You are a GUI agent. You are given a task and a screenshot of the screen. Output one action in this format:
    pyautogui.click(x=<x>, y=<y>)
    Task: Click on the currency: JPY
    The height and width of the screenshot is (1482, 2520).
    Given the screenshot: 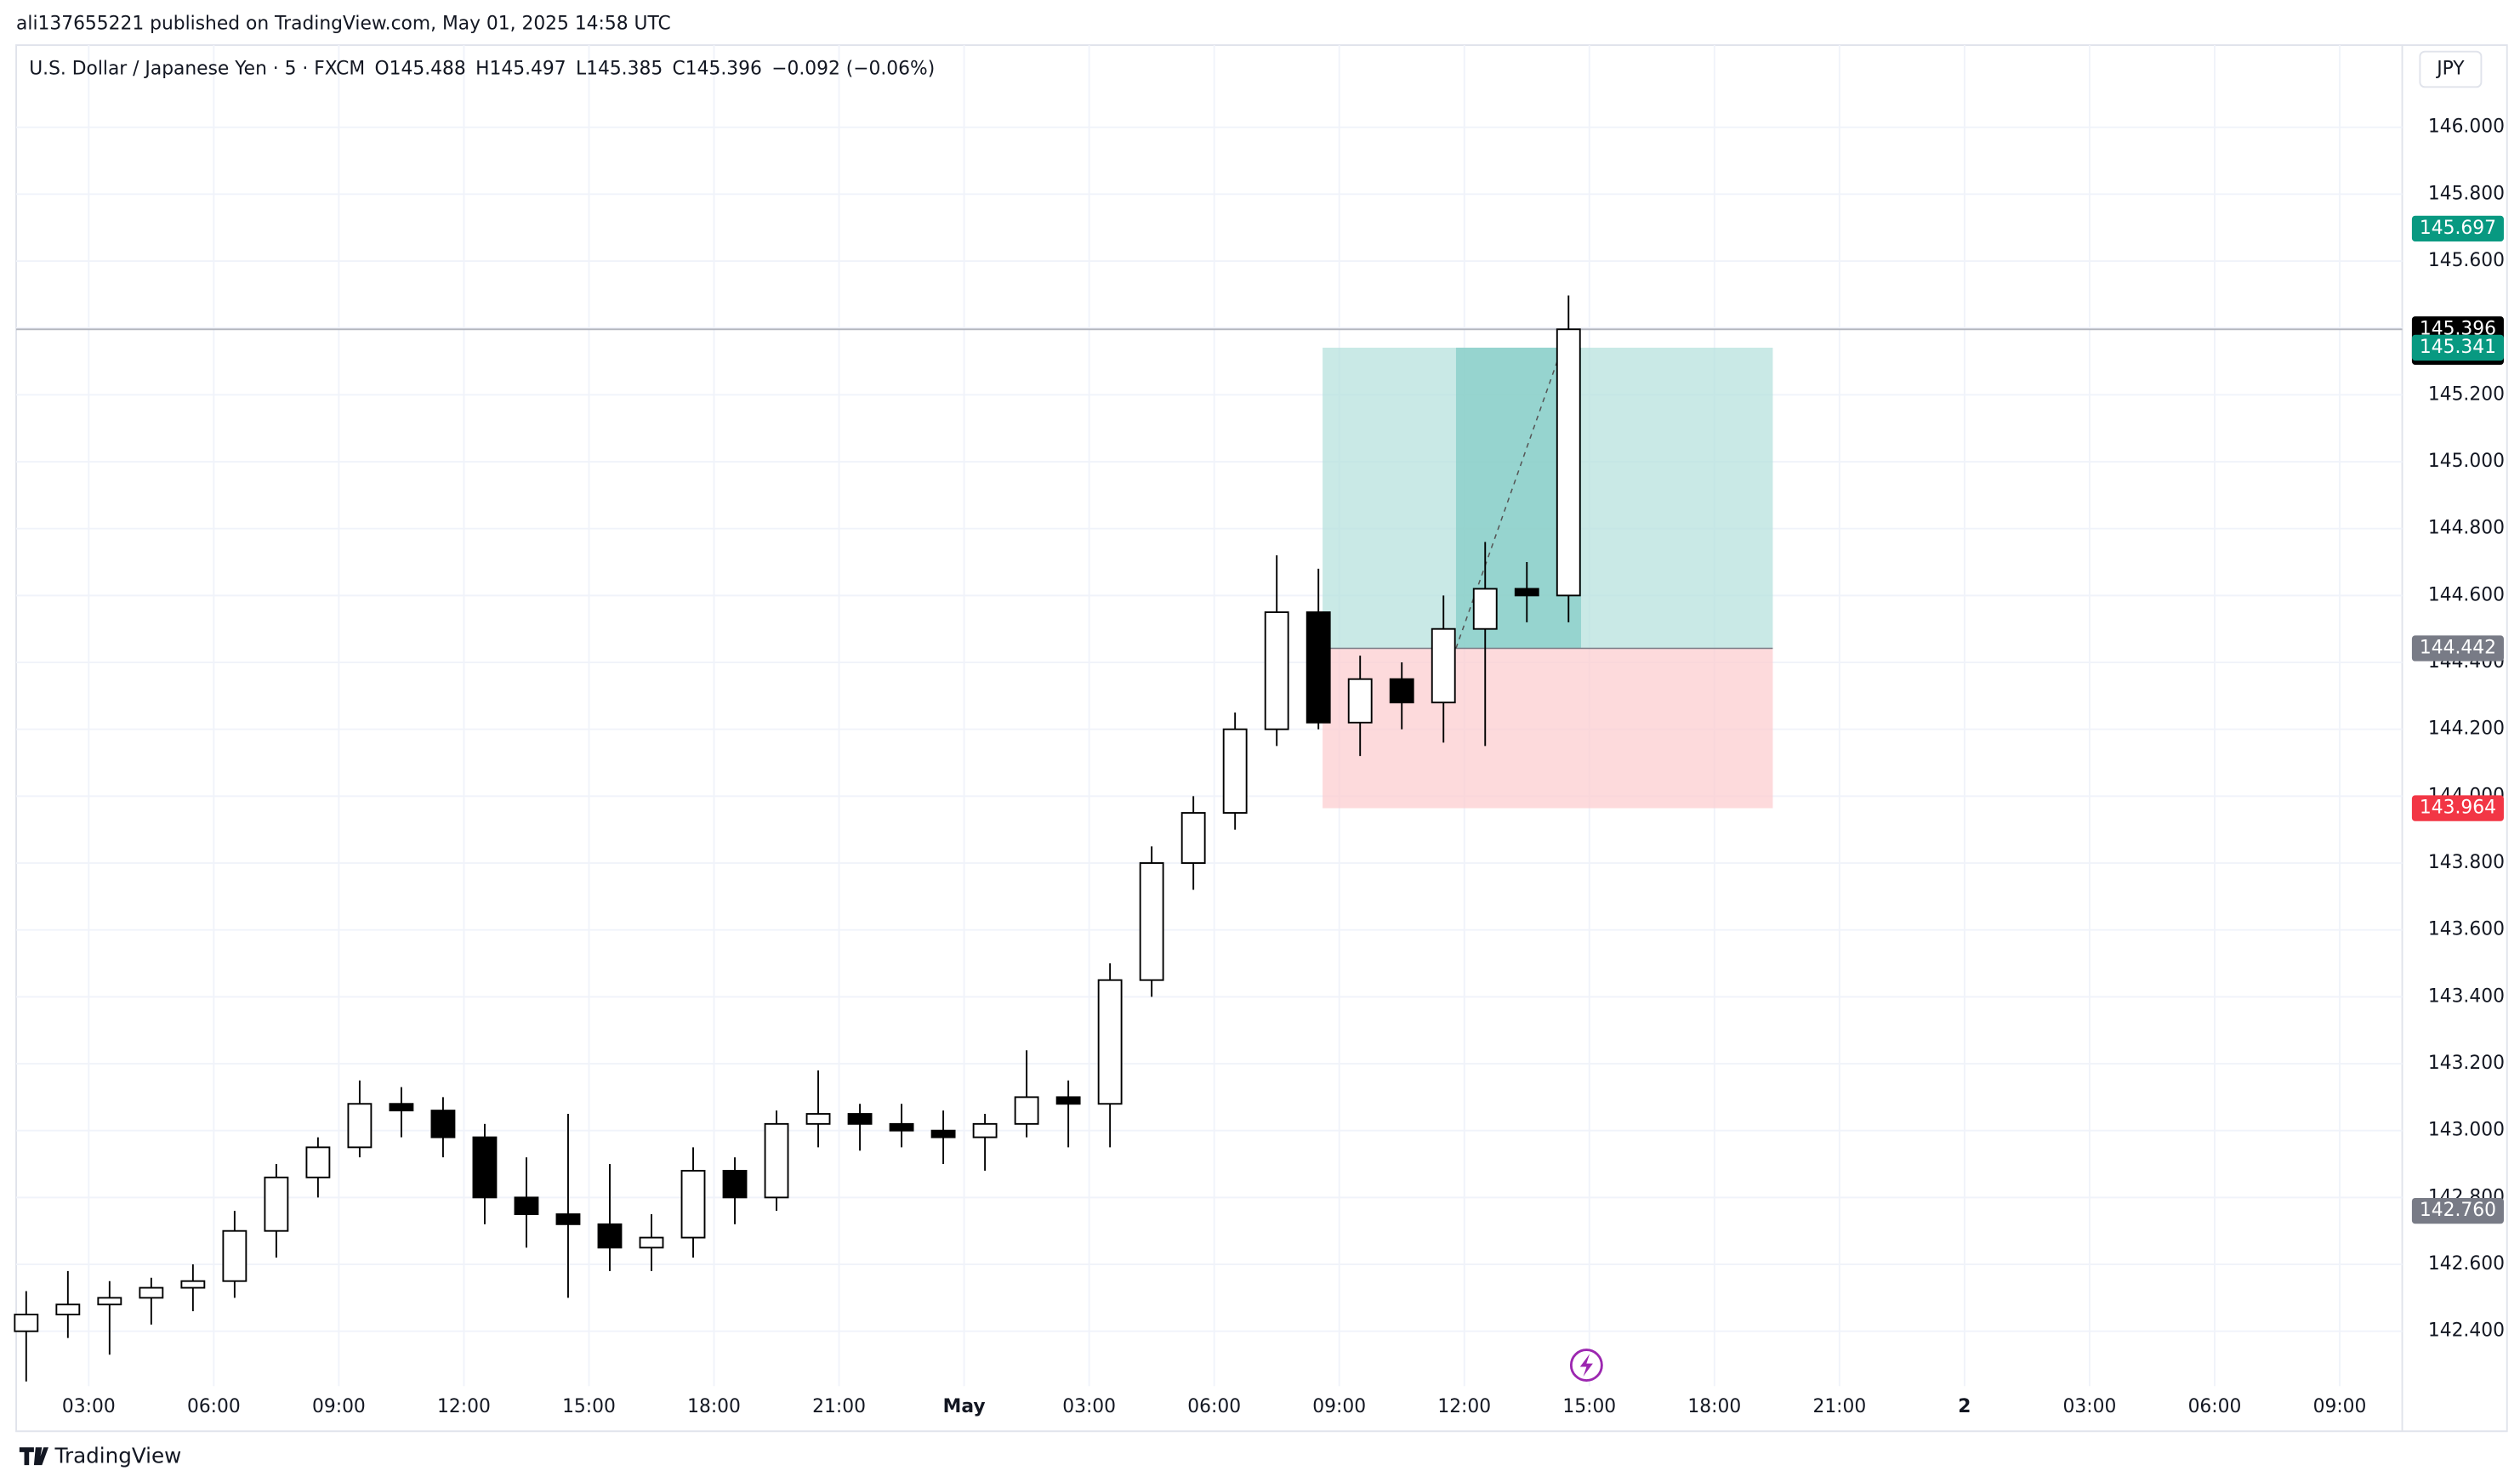 What is the action you would take?
    pyautogui.click(x=2450, y=69)
    